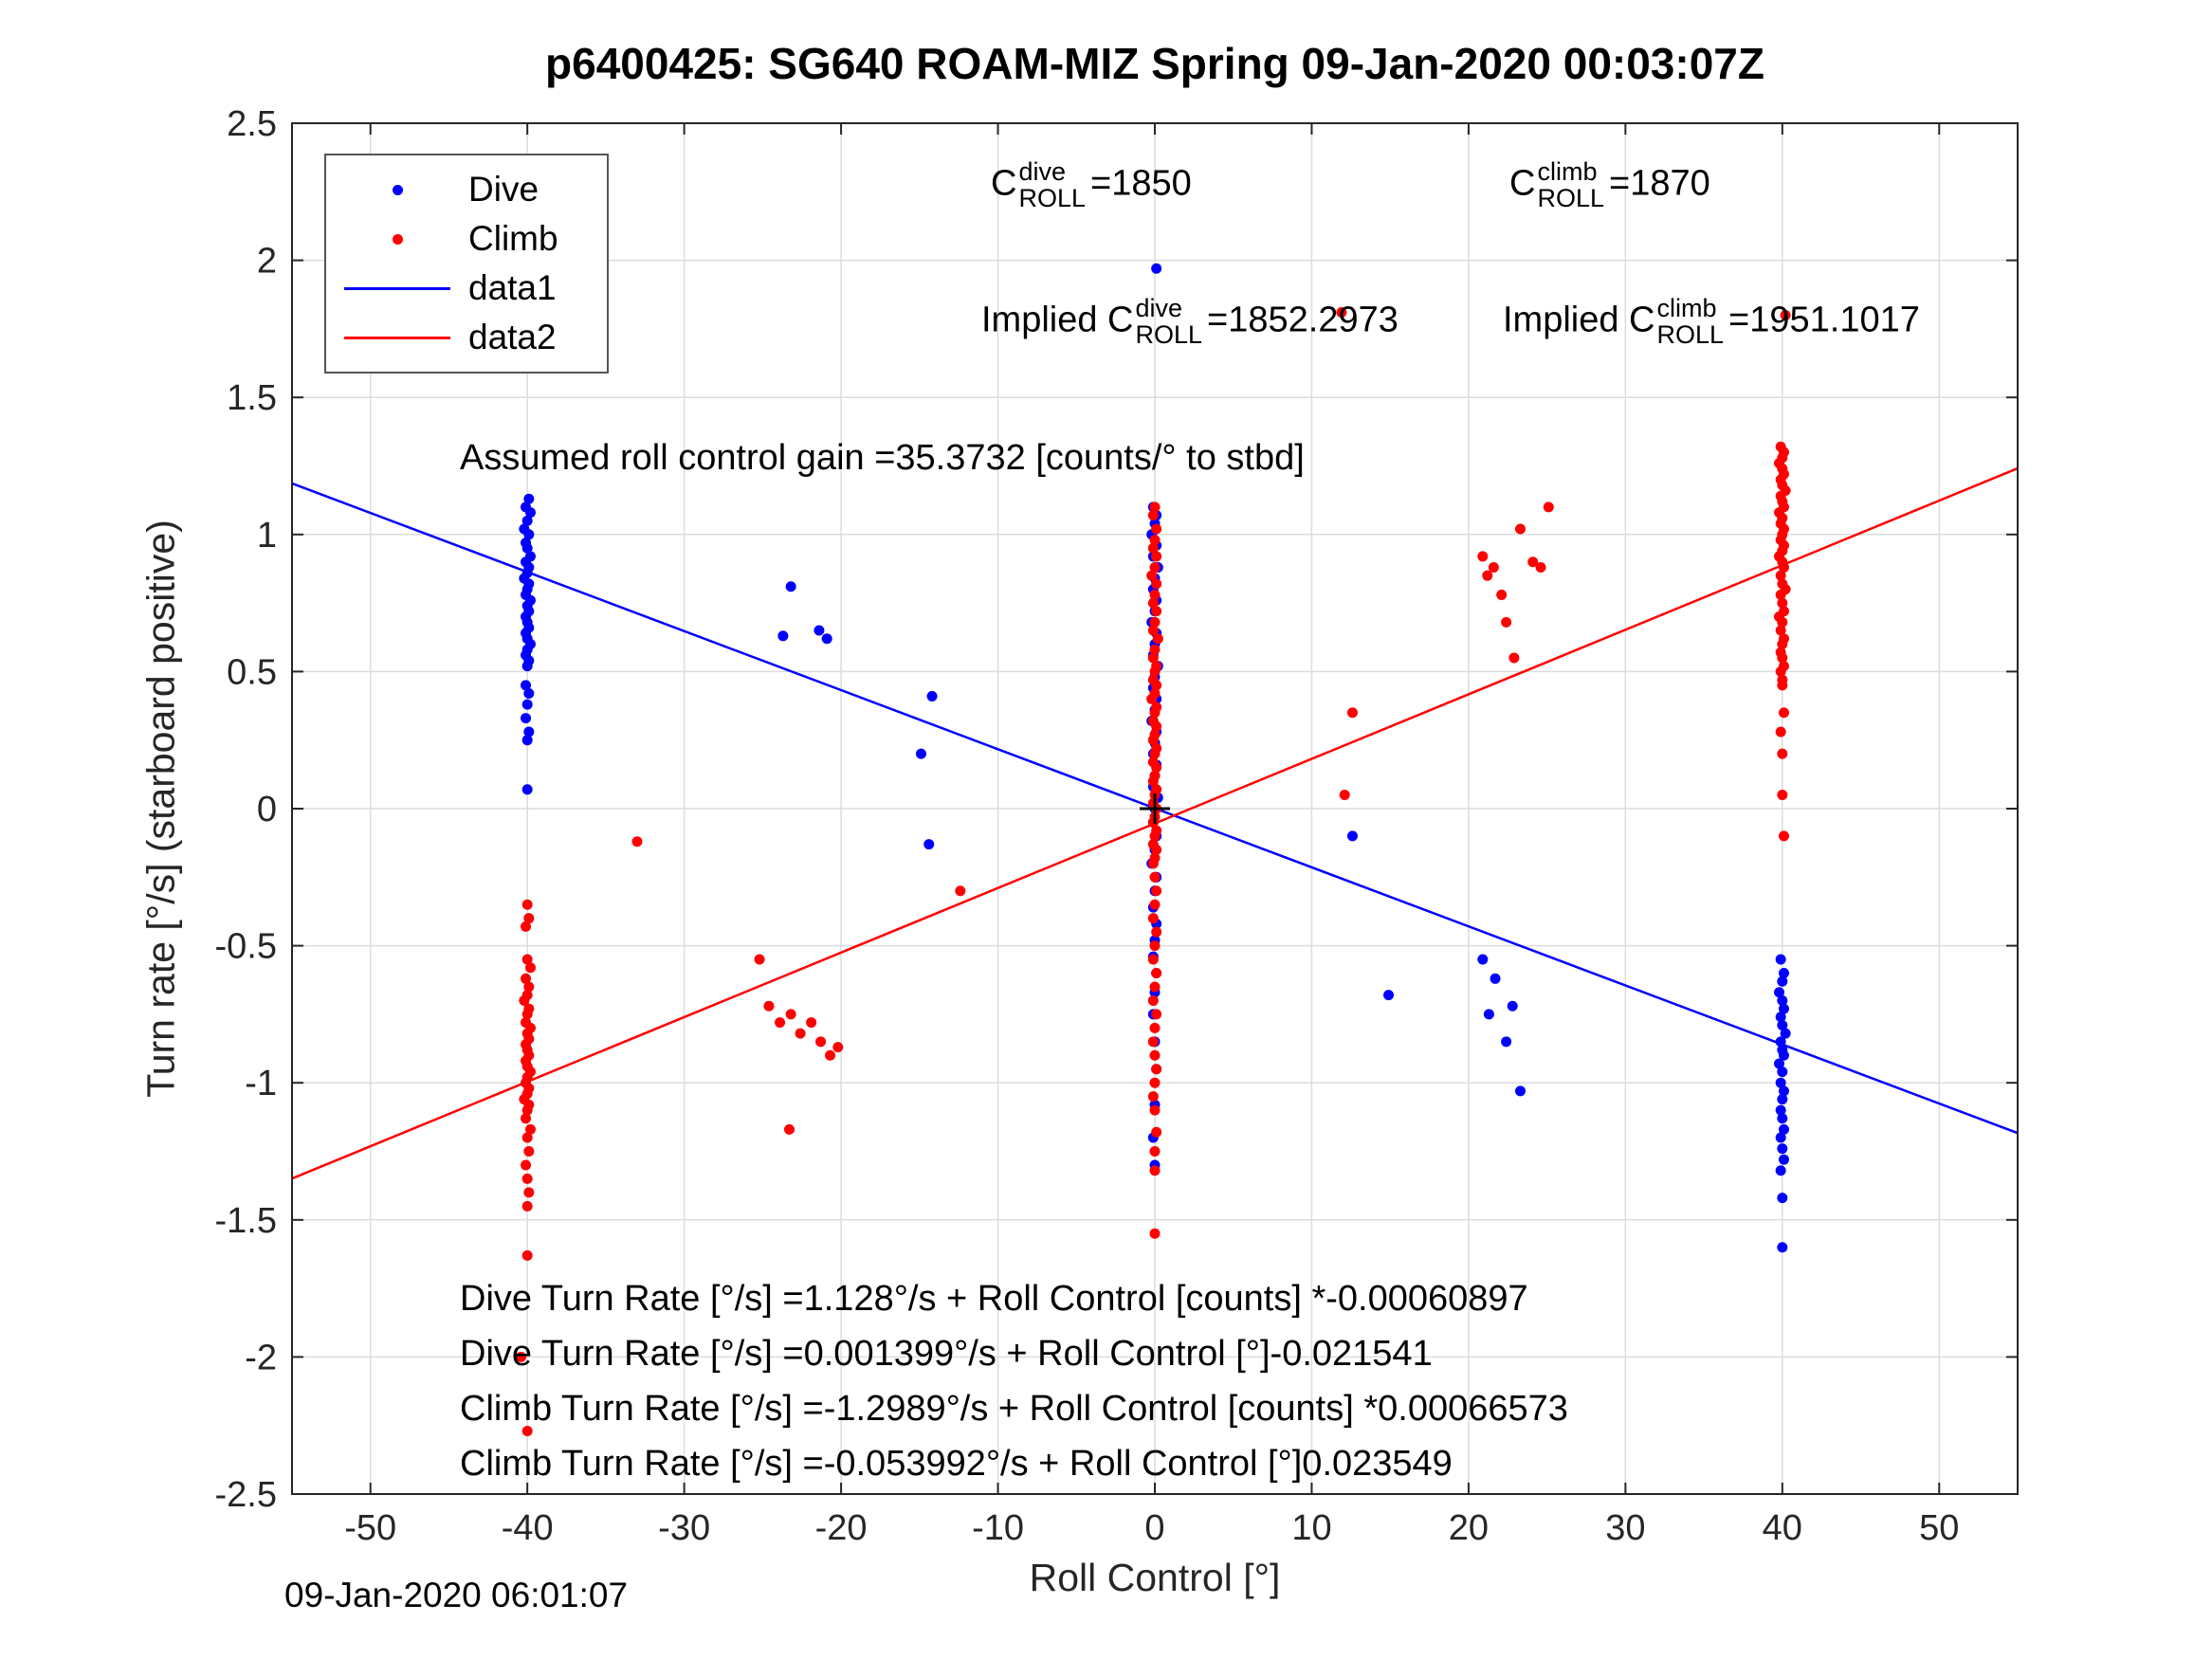  Describe the element at coordinates (252, 124) in the screenshot. I see `y-tick-label: 2.5` at that location.